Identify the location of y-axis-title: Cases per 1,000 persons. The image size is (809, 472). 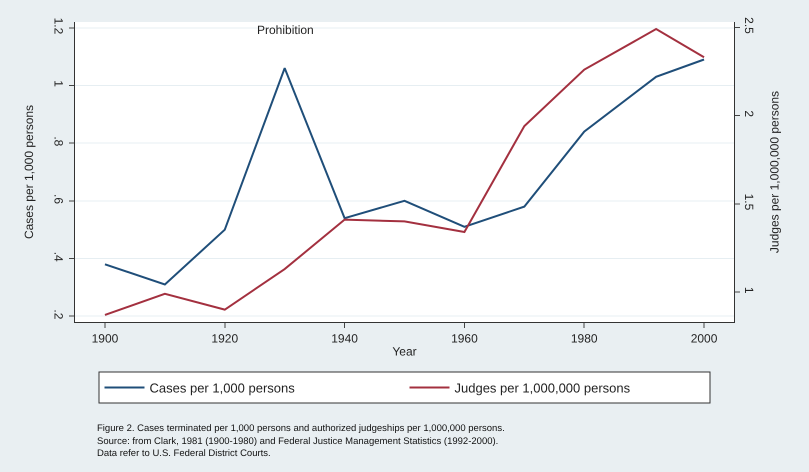
(29, 172).